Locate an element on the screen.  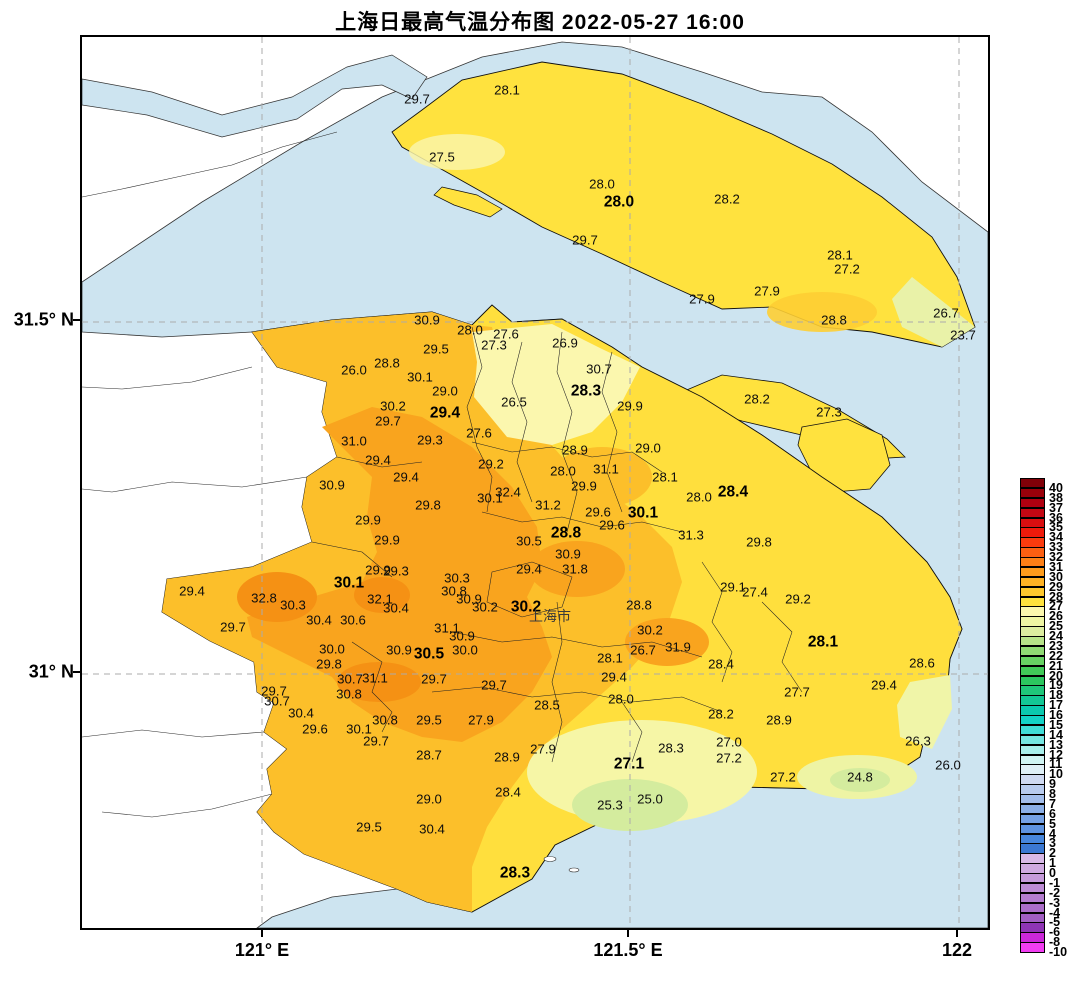
temp-label: 31.9 is located at coordinates (678, 647).